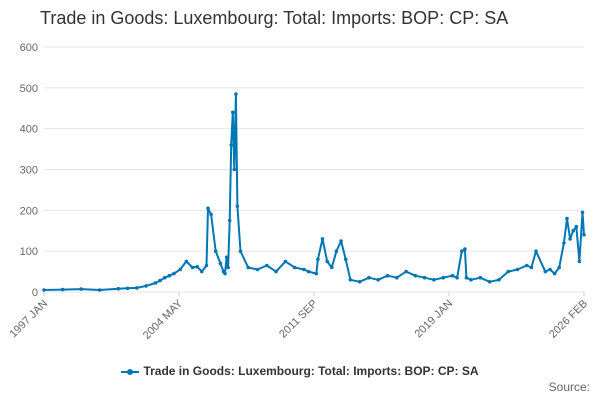  What do you see at coordinates (298, 319) in the screenshot?
I see `x-tick-label: 2011 SEP` at bounding box center [298, 319].